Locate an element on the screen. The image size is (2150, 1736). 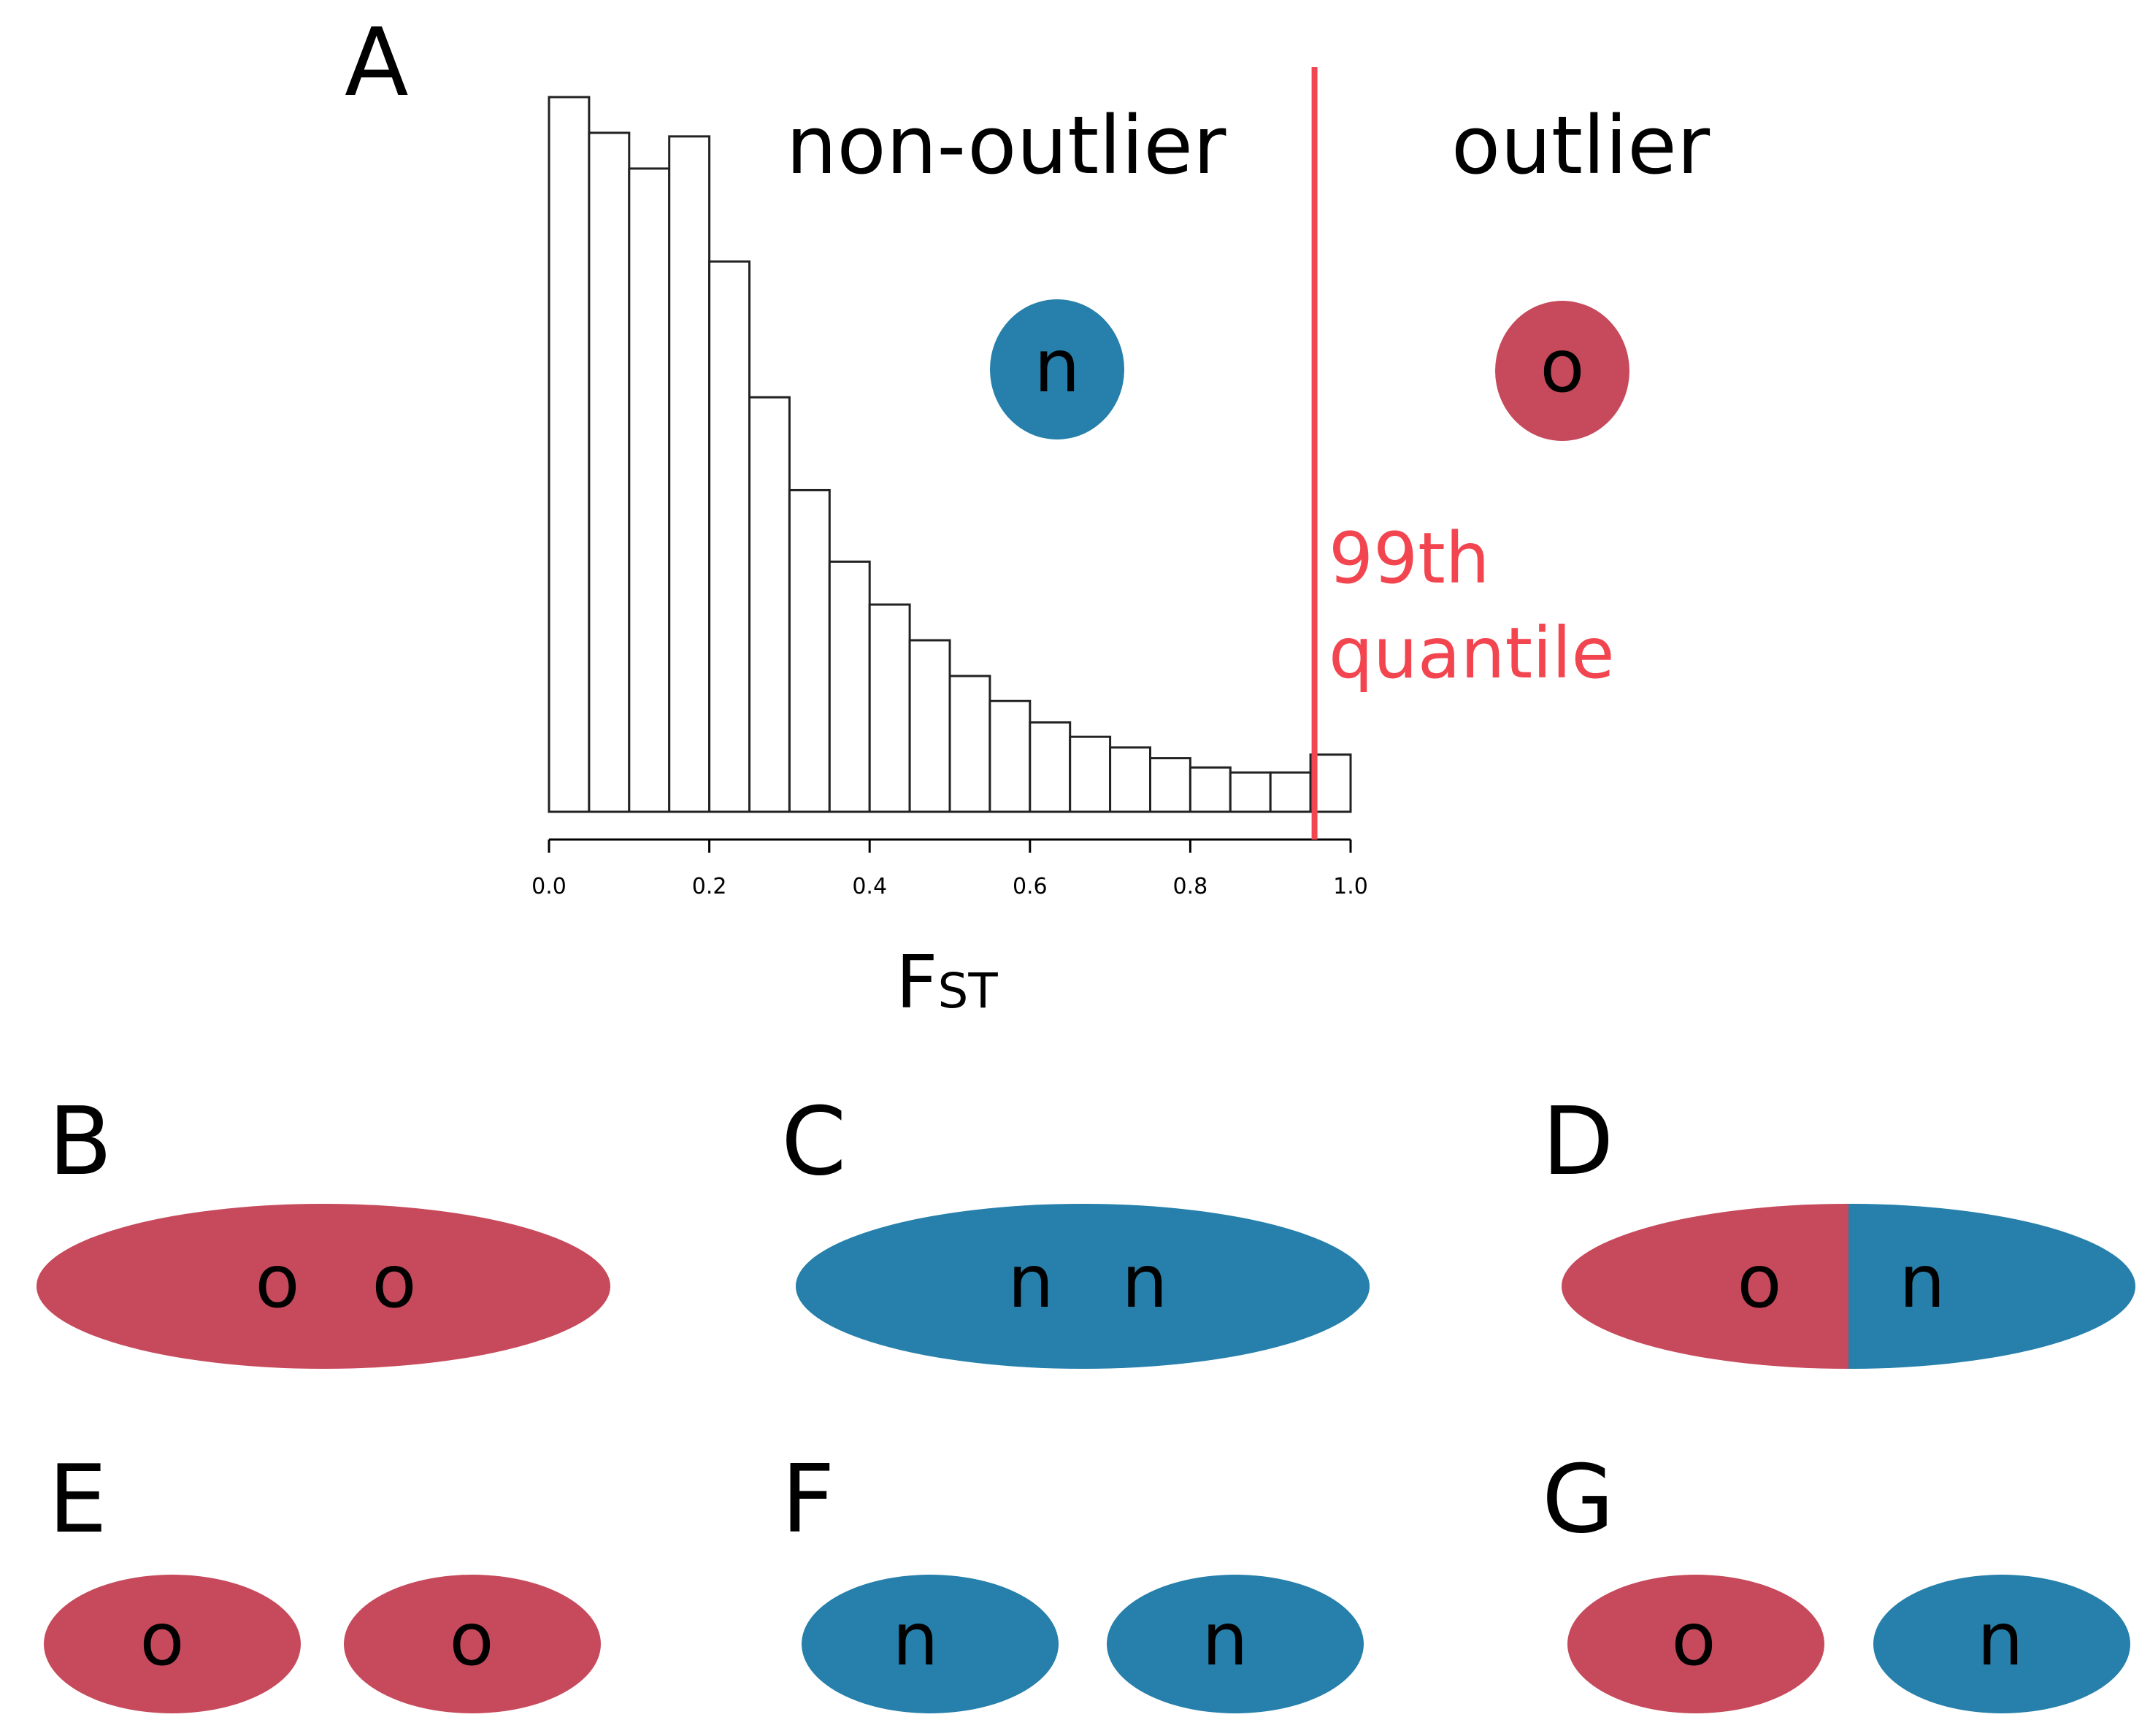
mixed-ellipse is located at coordinates (1848, 1286).